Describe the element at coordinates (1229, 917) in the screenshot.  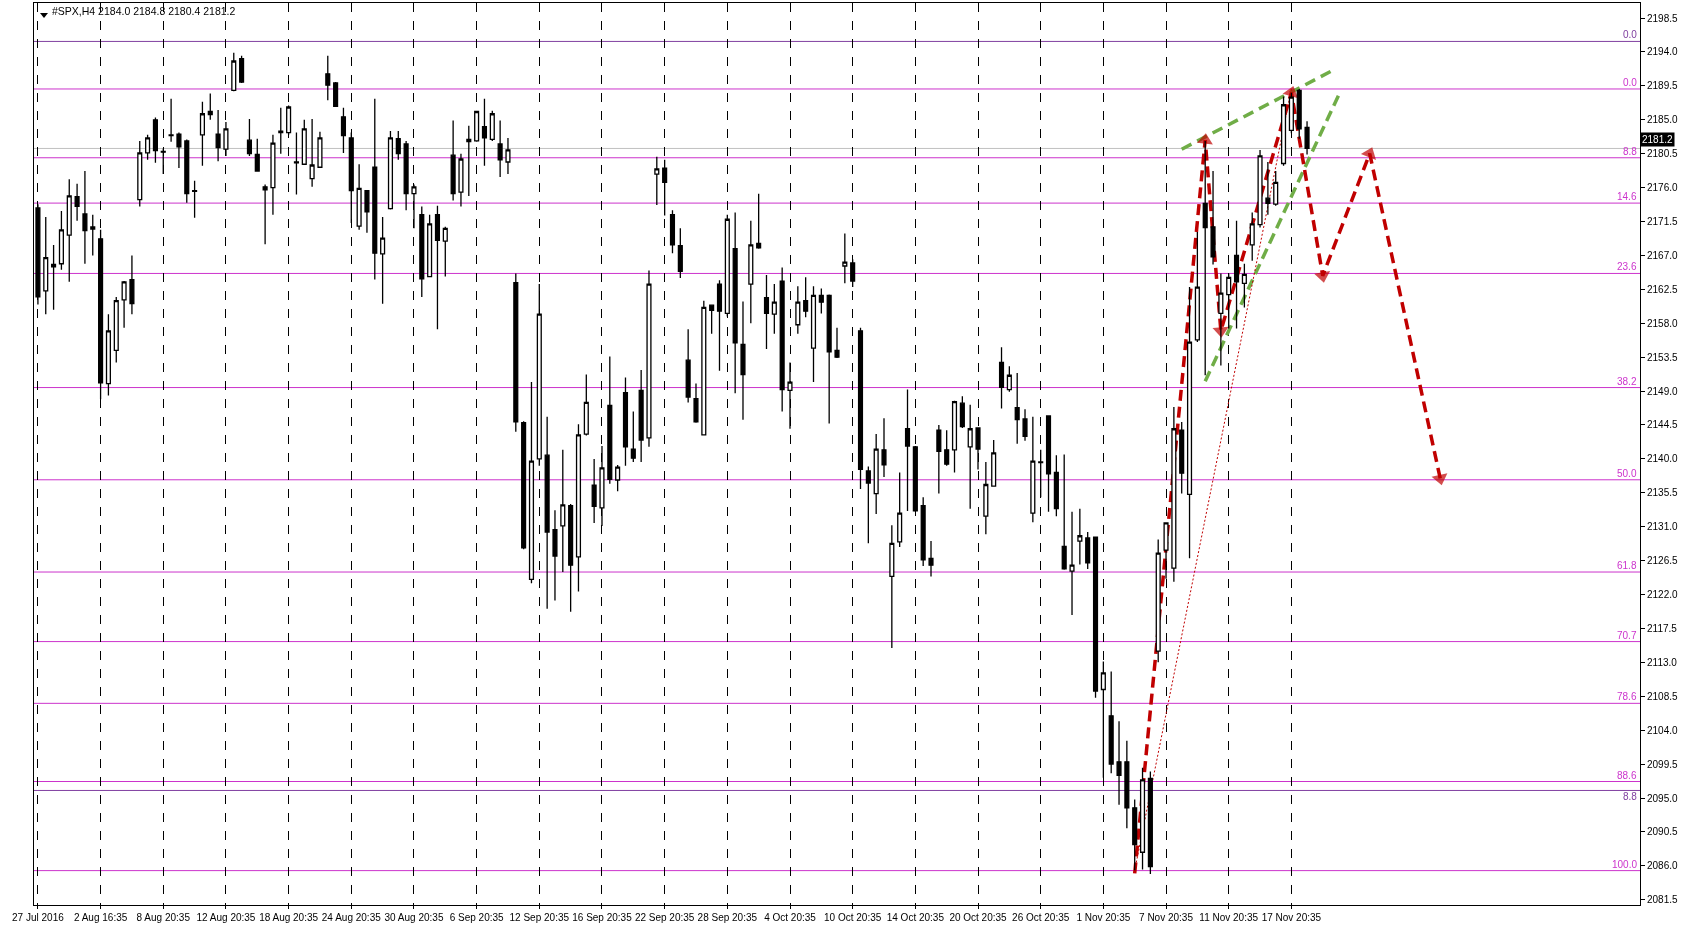
I see `x-tick-label: 11 Nov 20:35` at that location.